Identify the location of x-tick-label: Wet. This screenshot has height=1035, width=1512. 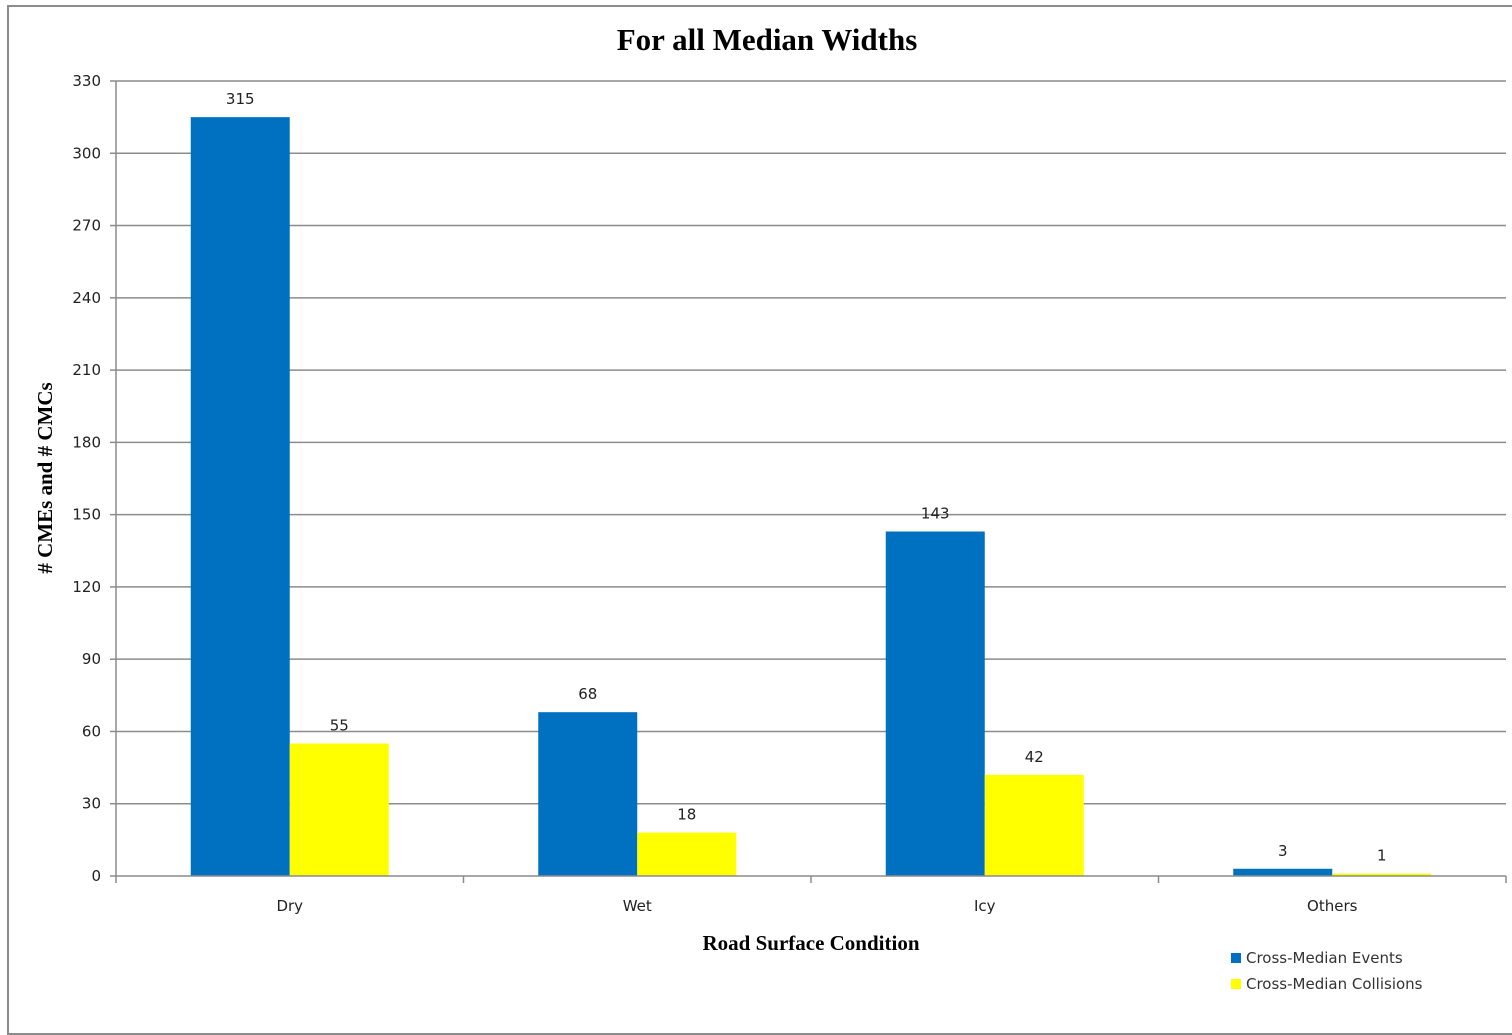
(637, 906).